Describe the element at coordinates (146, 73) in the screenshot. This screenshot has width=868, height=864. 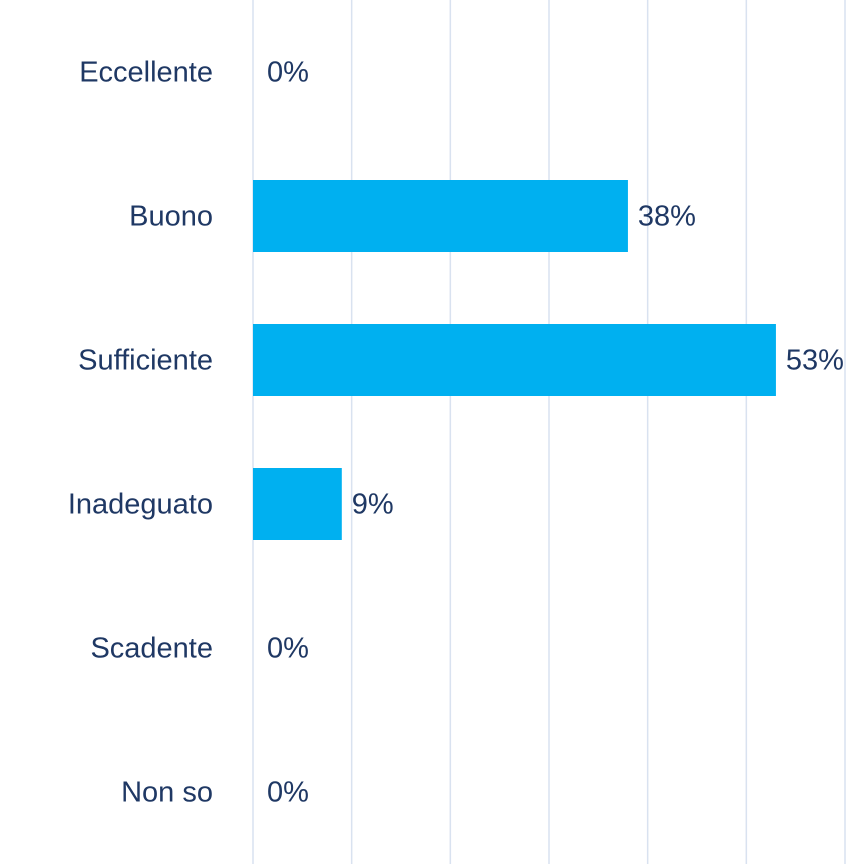
I see `category-label: Eccellente` at that location.